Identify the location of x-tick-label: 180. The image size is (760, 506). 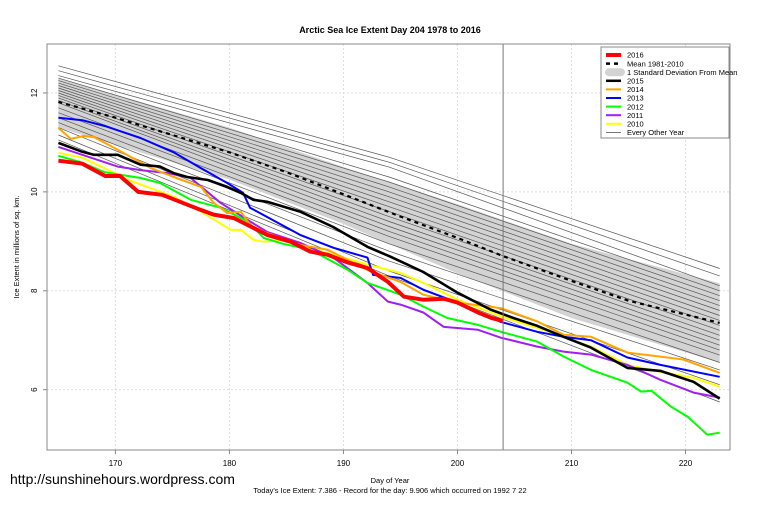
(230, 463).